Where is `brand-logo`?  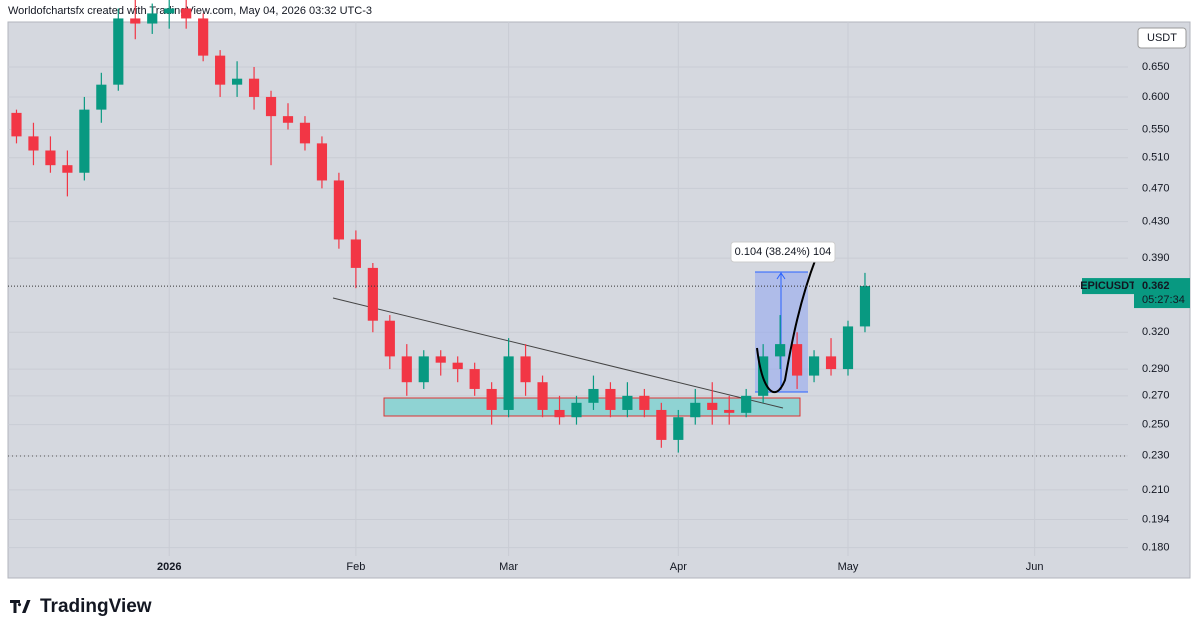
brand-logo is located at coordinates (20, 606).